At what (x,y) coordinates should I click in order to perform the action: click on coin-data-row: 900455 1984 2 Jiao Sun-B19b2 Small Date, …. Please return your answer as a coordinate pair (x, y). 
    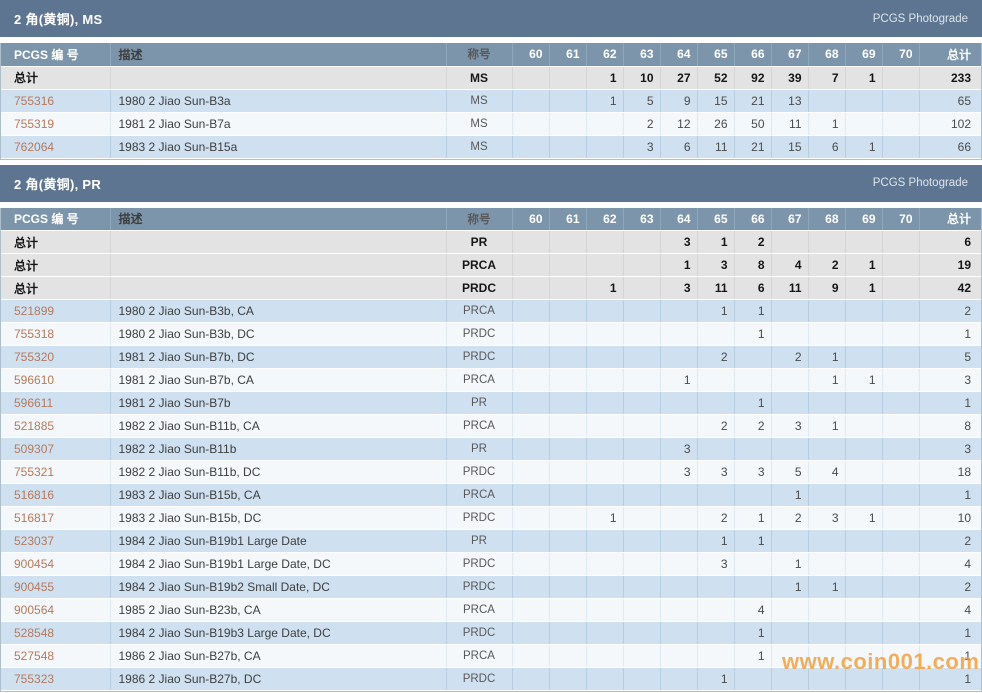
    Looking at the image, I should click on (491, 587).